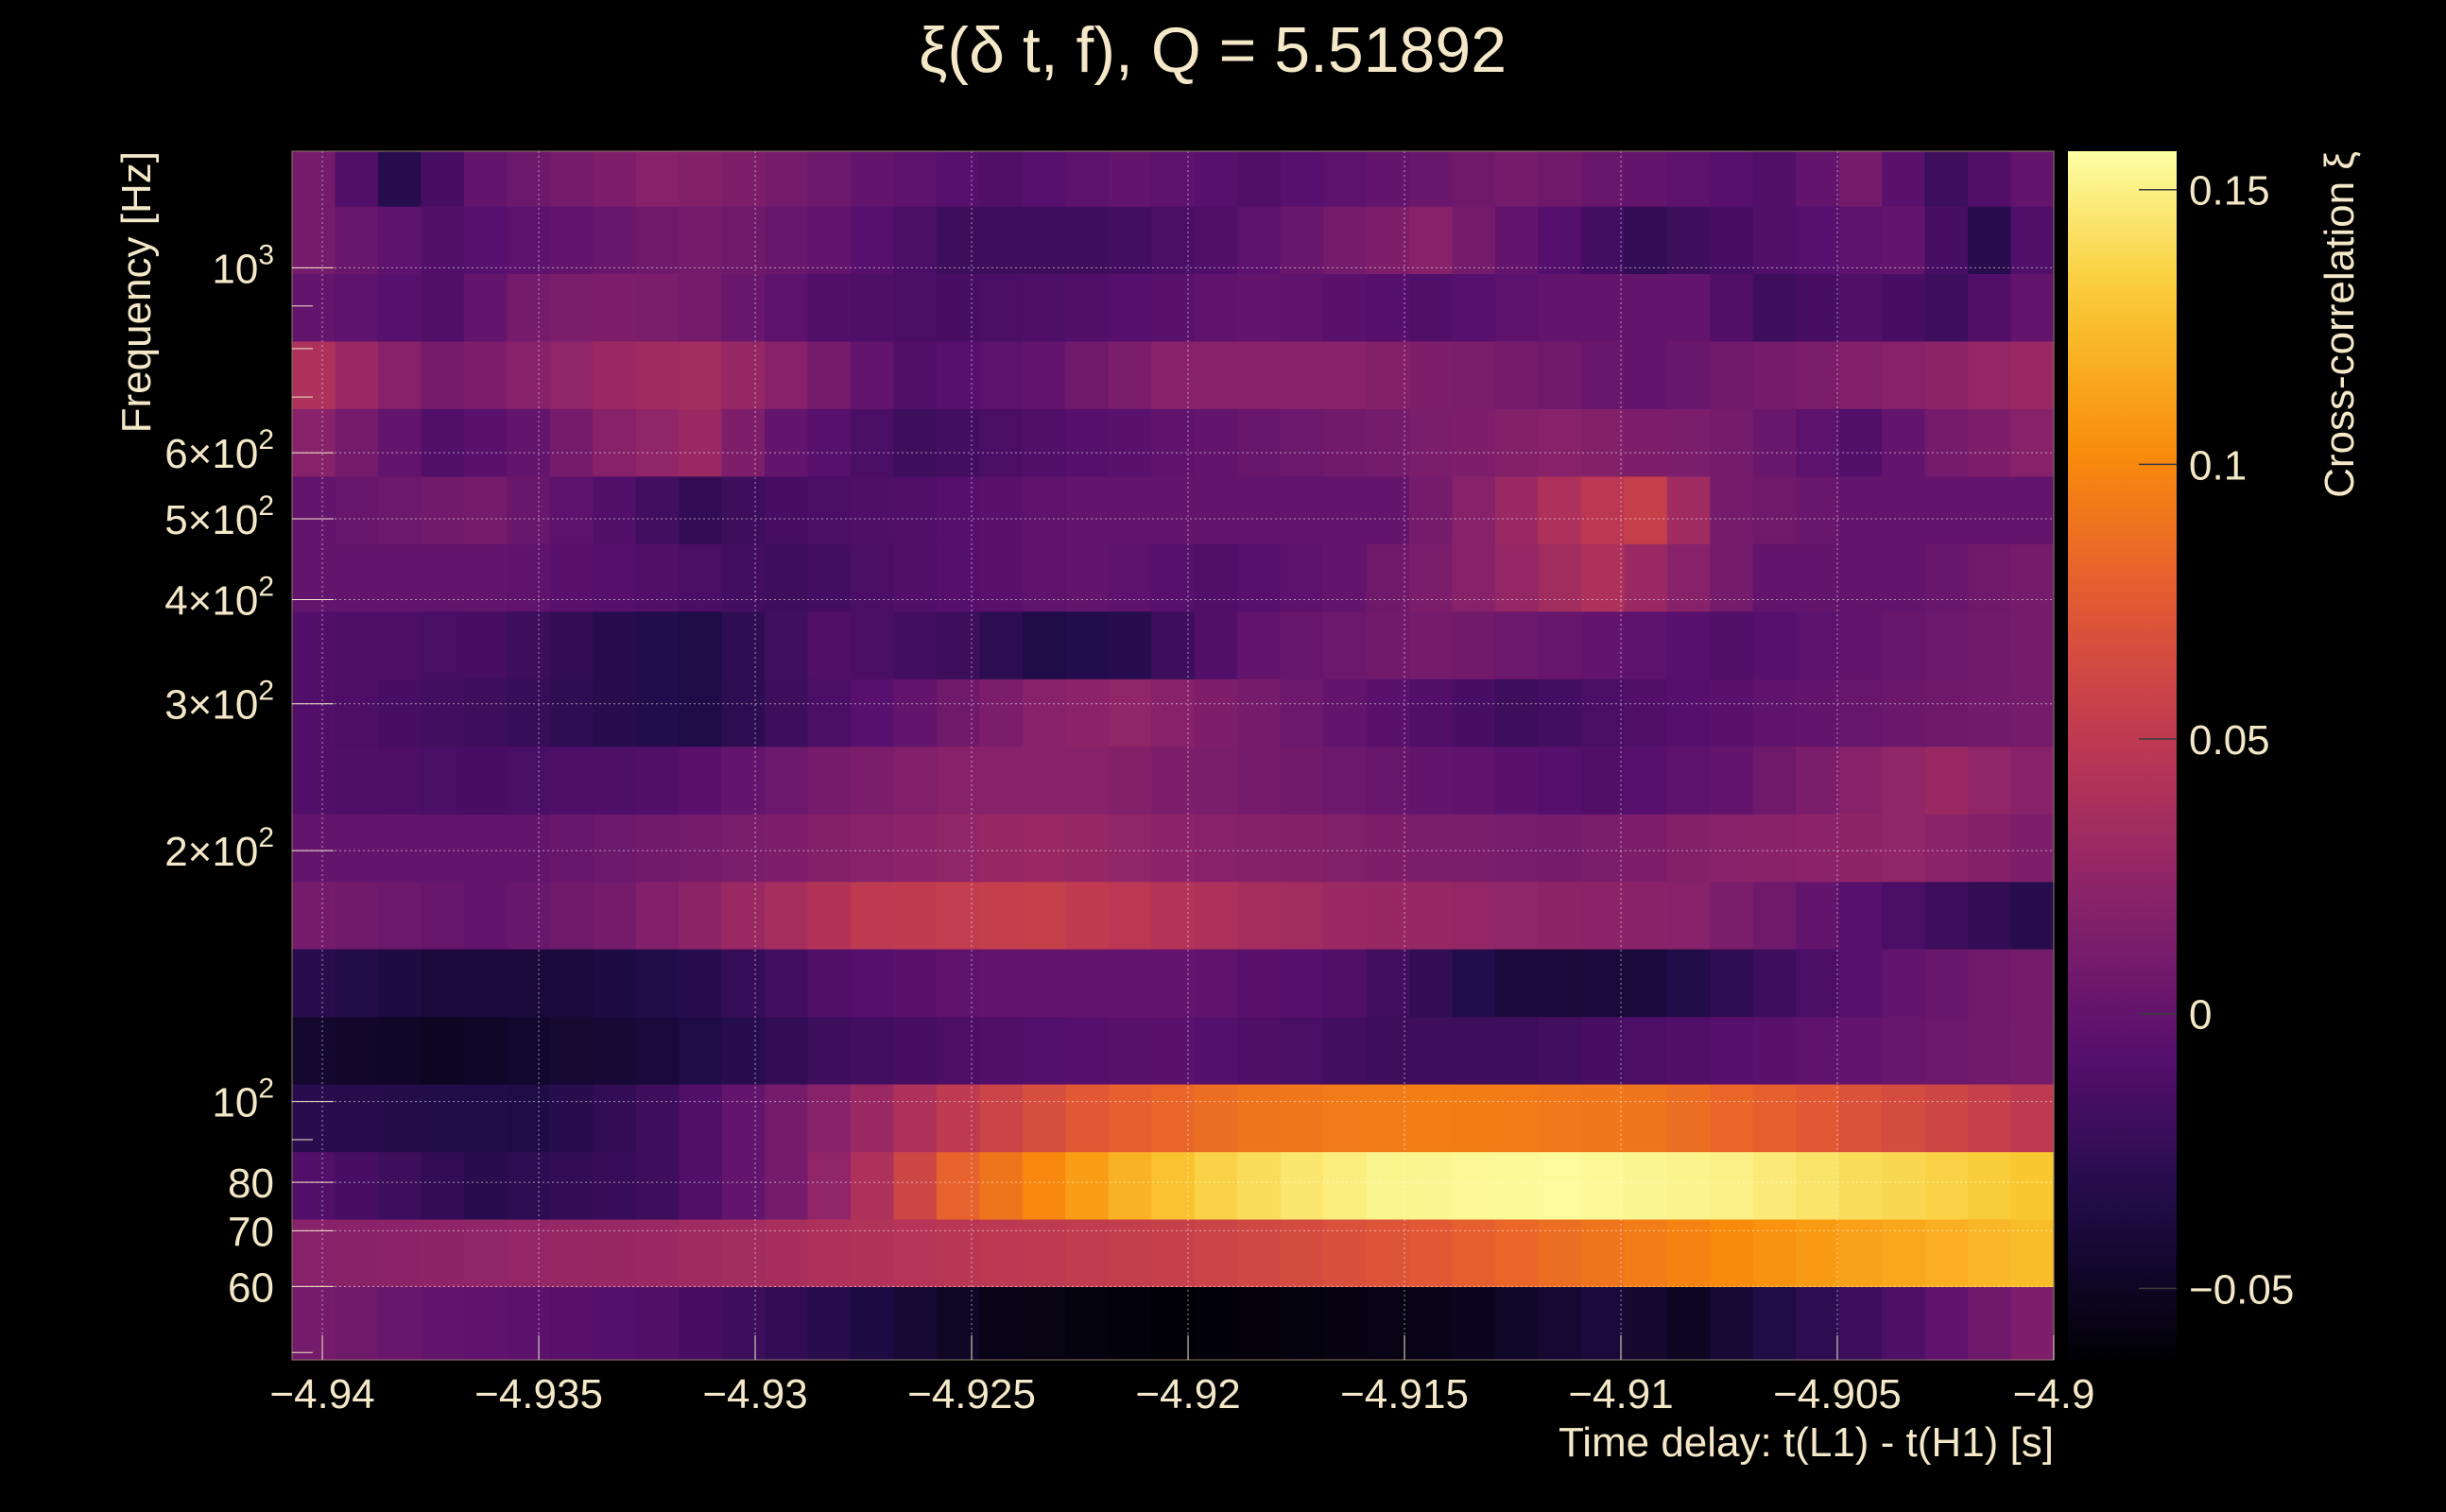 This screenshot has width=2446, height=1512. Describe the element at coordinates (1213, 50) in the screenshot. I see `chart-title: ξ(δ t, f), Q = 5.51892` at that location.